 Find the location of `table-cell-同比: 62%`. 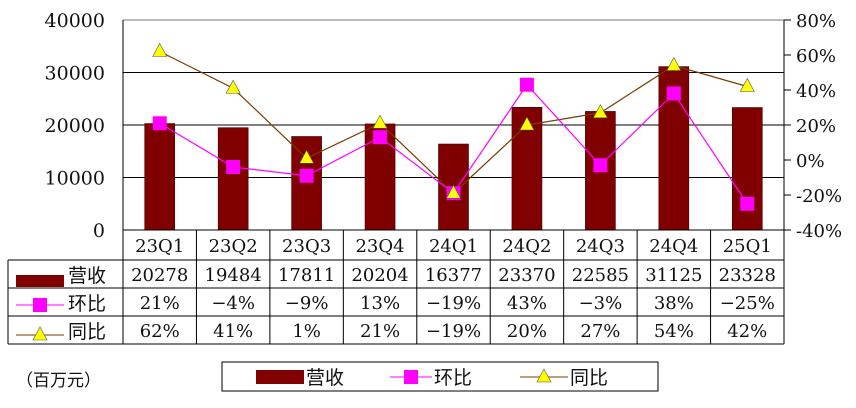

table-cell-同比: 62% is located at coordinates (160, 331).